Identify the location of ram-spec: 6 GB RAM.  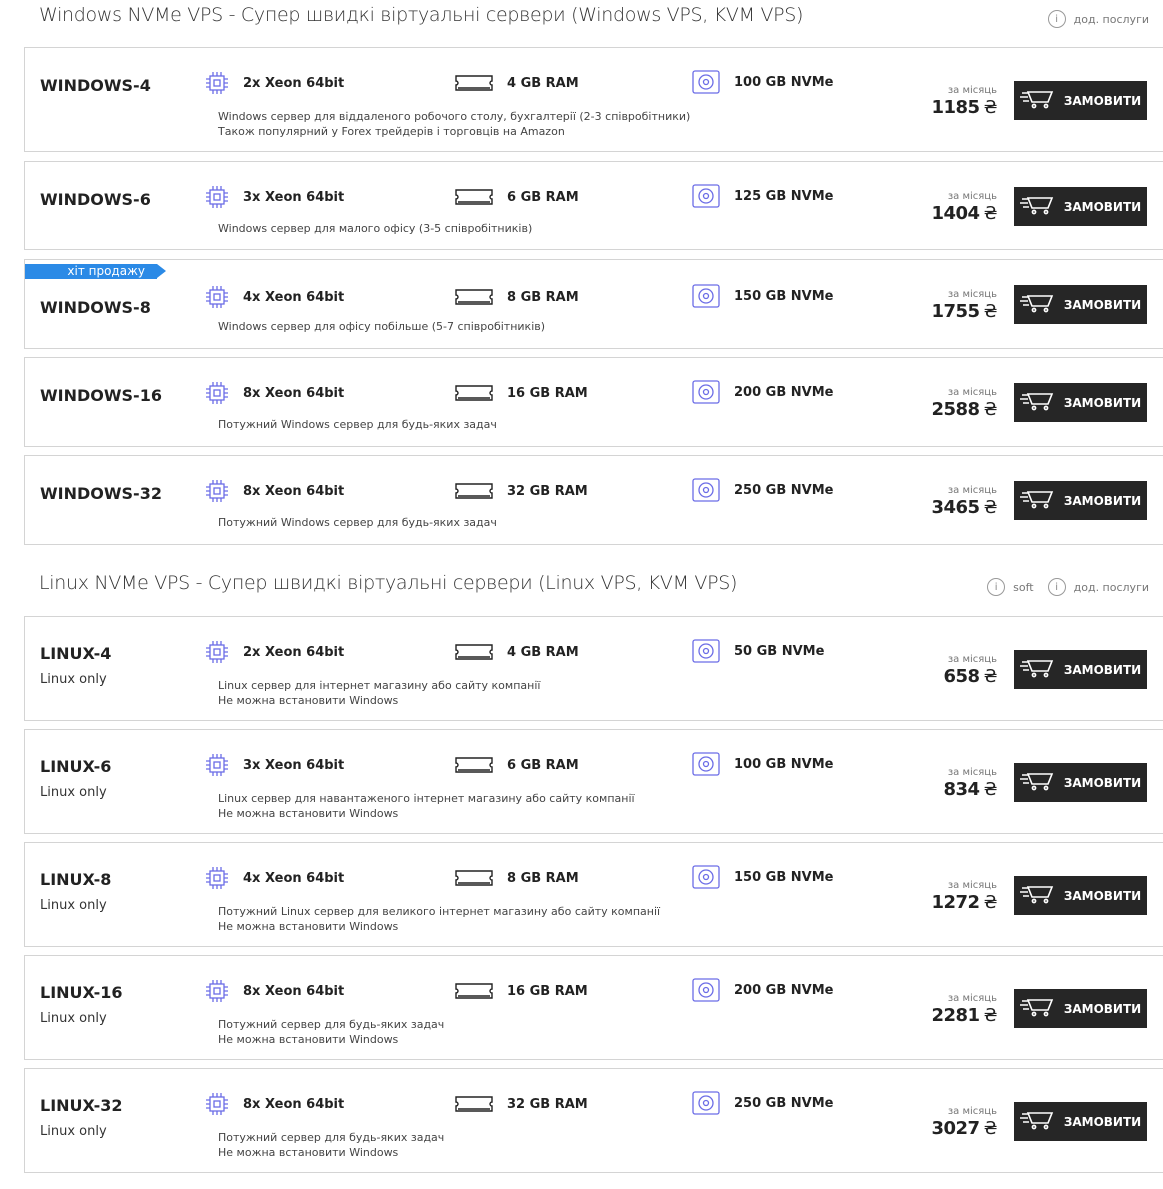
(517, 197).